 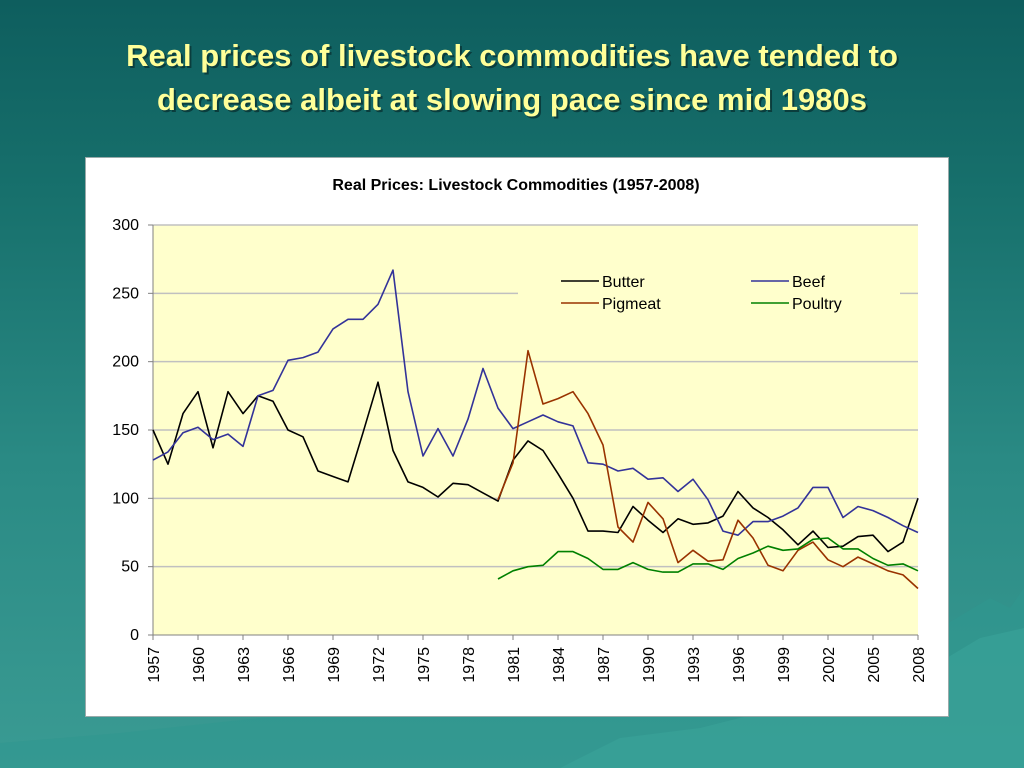 What do you see at coordinates (808, 282) in the screenshot?
I see `legend-label-beef: Beef` at bounding box center [808, 282].